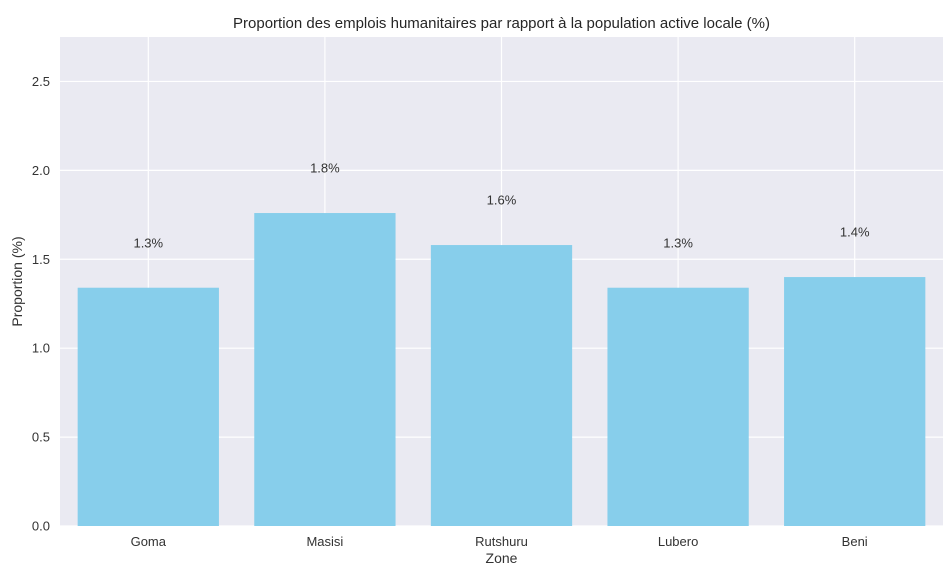 Image resolution: width=943 pixels, height=565 pixels. I want to click on x-tick-label: Goma, so click(149, 541).